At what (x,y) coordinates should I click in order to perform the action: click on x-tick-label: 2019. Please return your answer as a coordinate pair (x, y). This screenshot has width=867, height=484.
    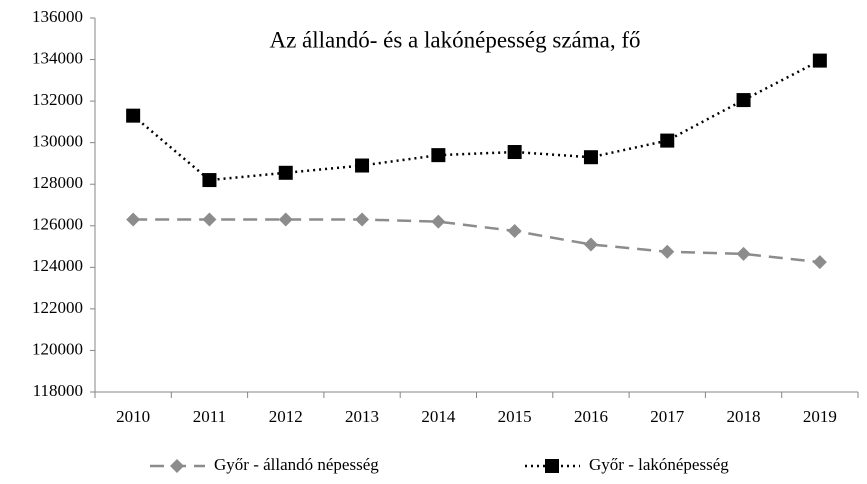
    Looking at the image, I should click on (820, 416).